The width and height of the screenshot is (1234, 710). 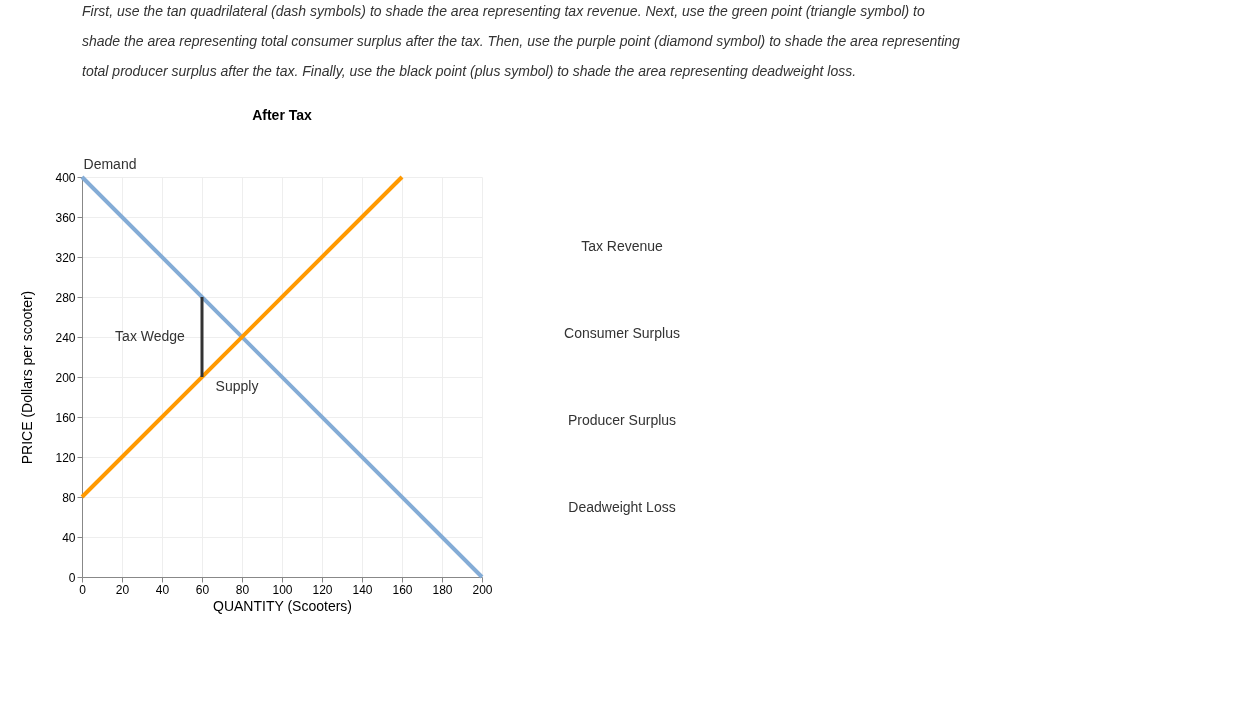 I want to click on y-tick-label: 280, so click(x=65, y=297).